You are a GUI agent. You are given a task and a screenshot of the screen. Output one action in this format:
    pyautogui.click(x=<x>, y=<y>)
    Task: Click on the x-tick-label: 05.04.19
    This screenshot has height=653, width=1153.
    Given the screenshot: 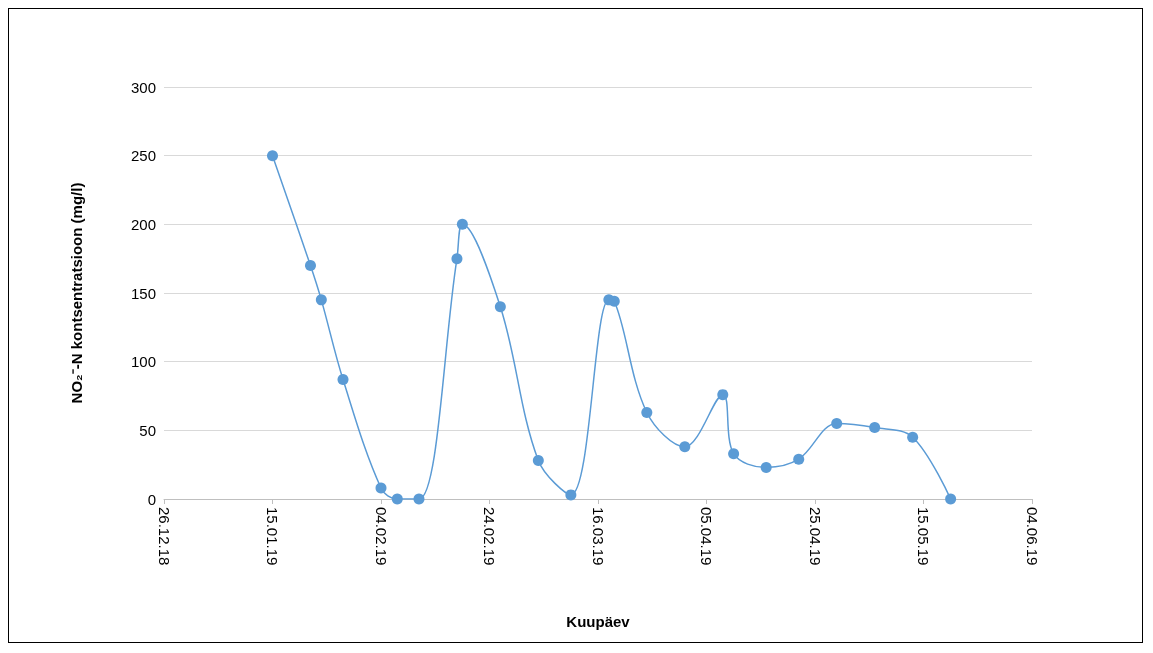 What is the action you would take?
    pyautogui.click(x=706, y=536)
    